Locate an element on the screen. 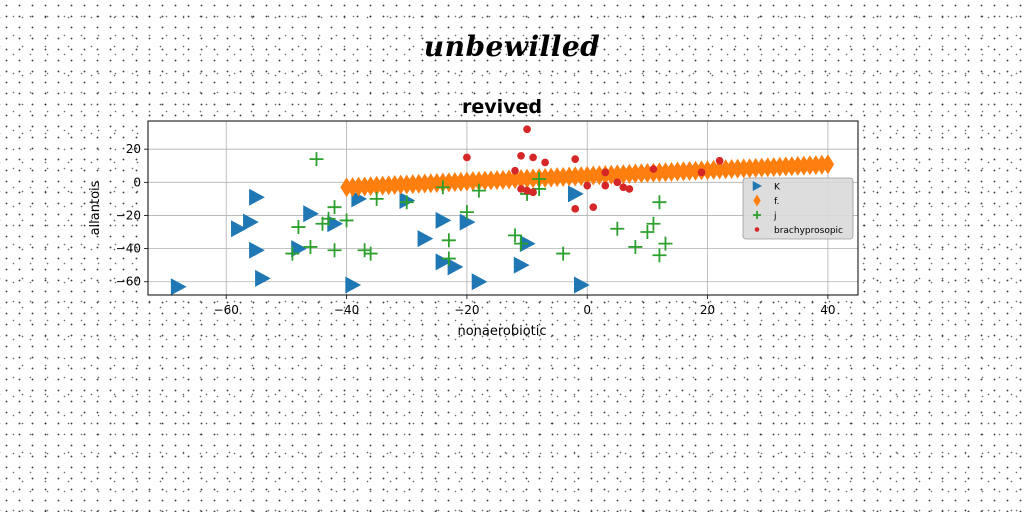  x-axis-label: nonaerobiotic is located at coordinates (501, 331).